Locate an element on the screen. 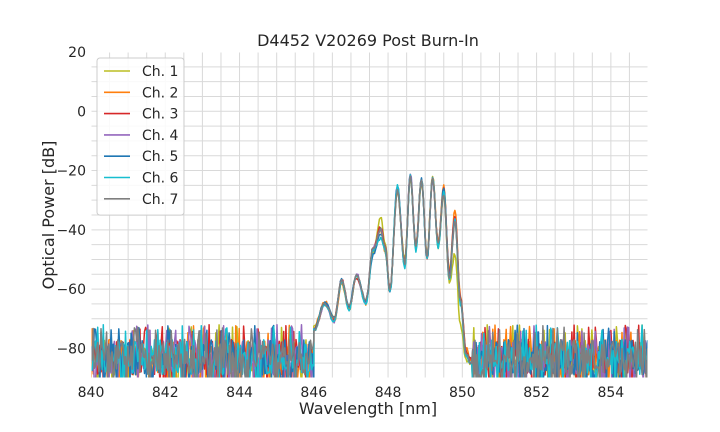 The image size is (720, 432). y-axis-label: Optical Power [dB] is located at coordinates (48, 215).